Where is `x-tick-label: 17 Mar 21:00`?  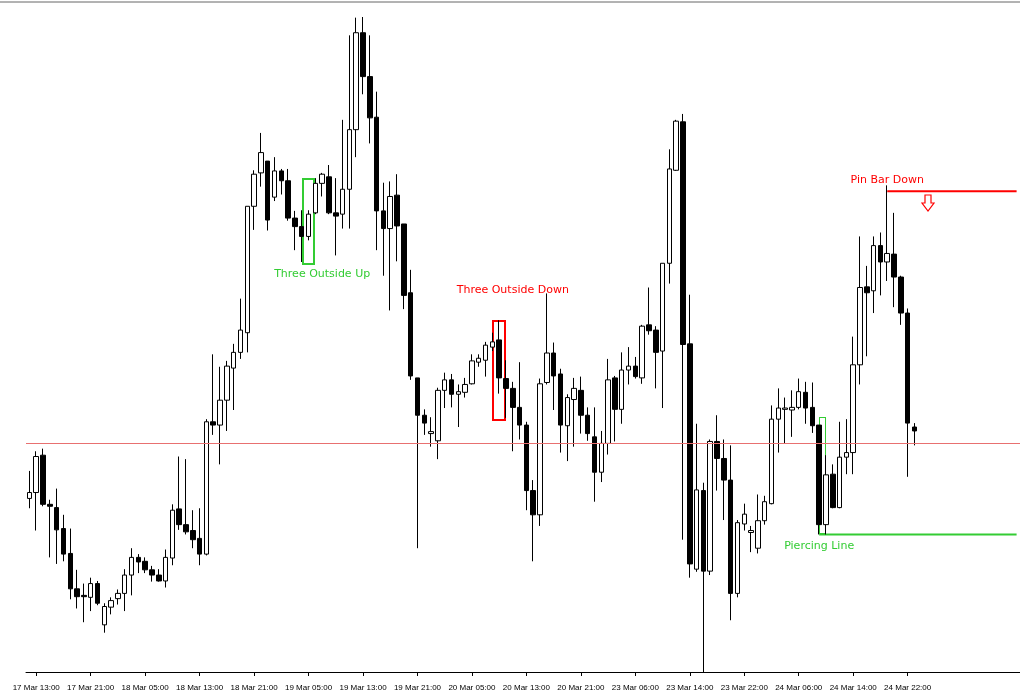
x-tick-label: 17 Mar 21:00 is located at coordinates (91, 687).